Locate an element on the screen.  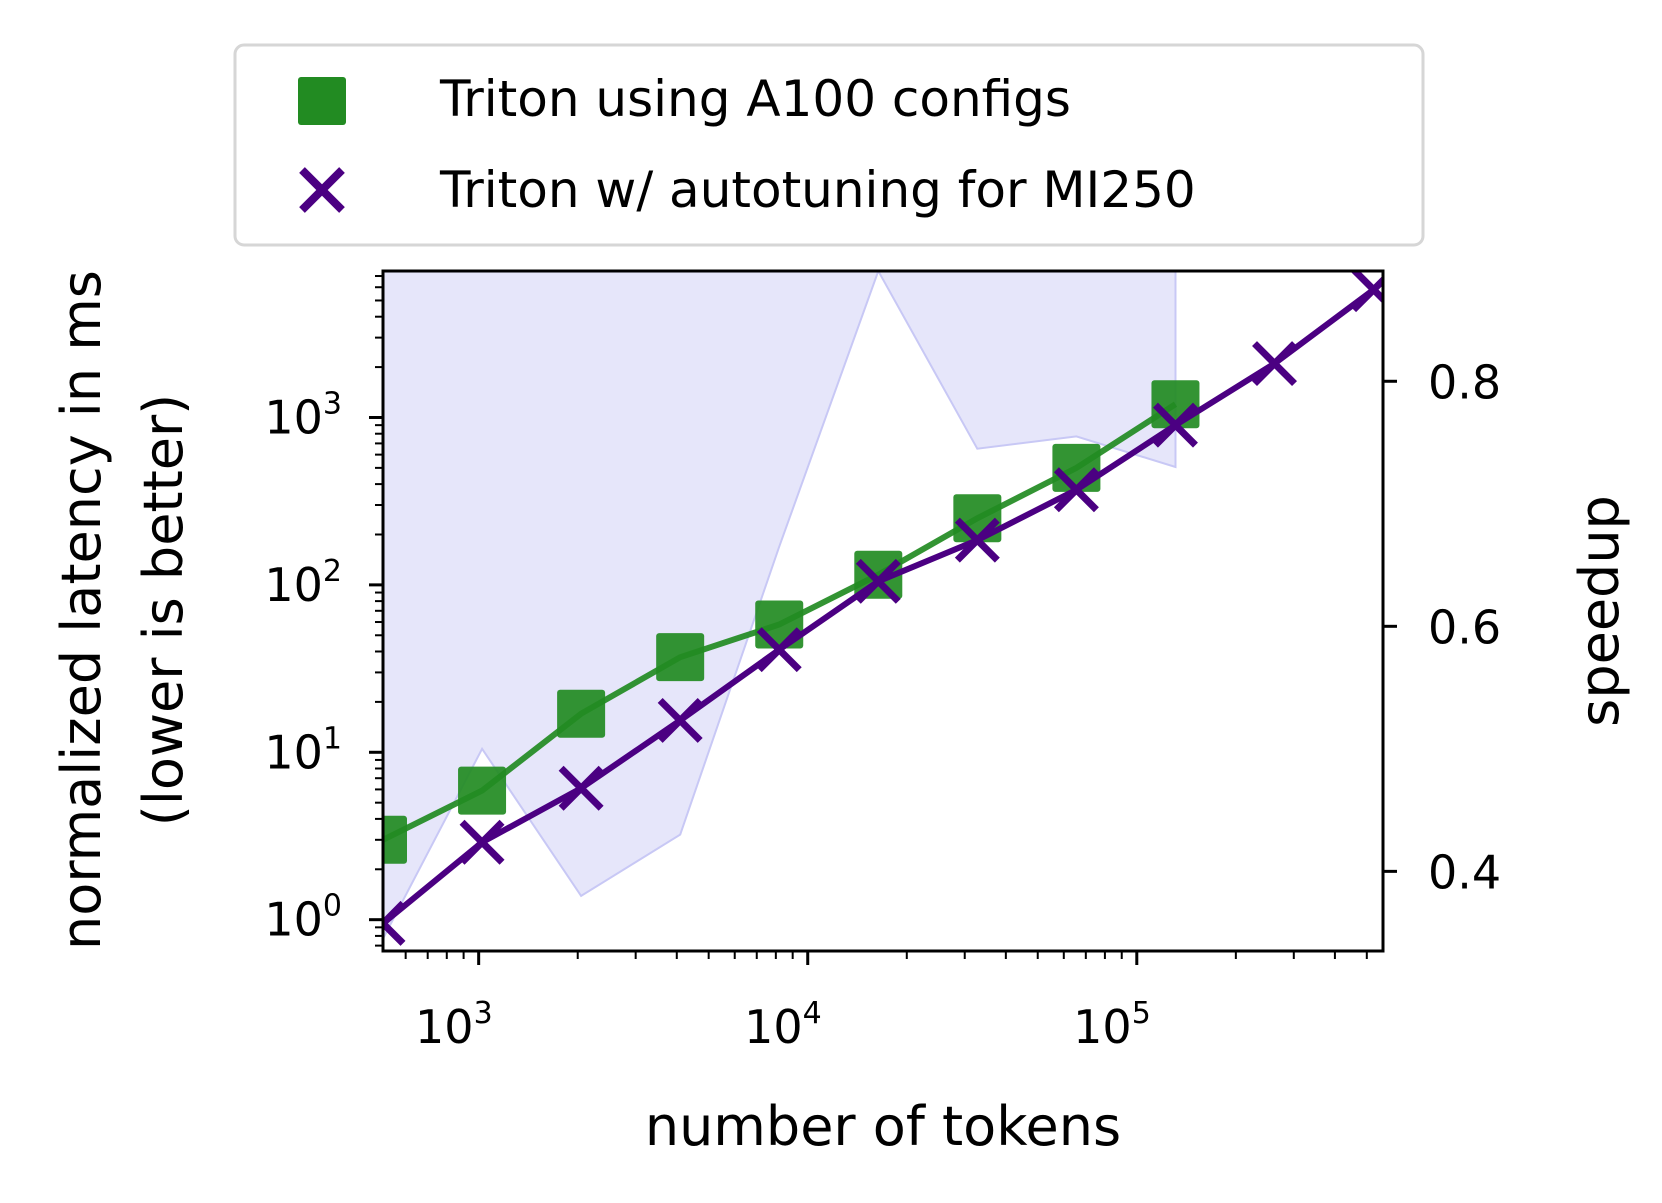
y2-tick-label: 0.6 is located at coordinates (1464, 627).